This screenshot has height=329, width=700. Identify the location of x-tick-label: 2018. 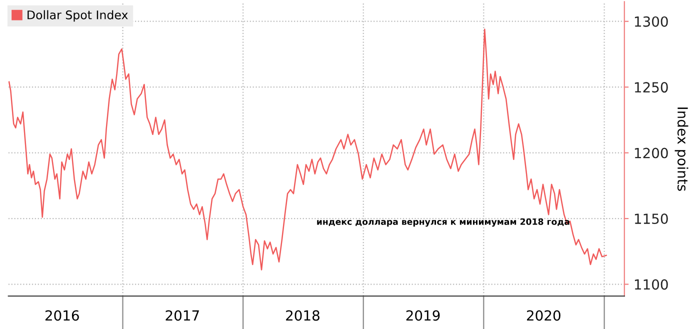
(303, 315).